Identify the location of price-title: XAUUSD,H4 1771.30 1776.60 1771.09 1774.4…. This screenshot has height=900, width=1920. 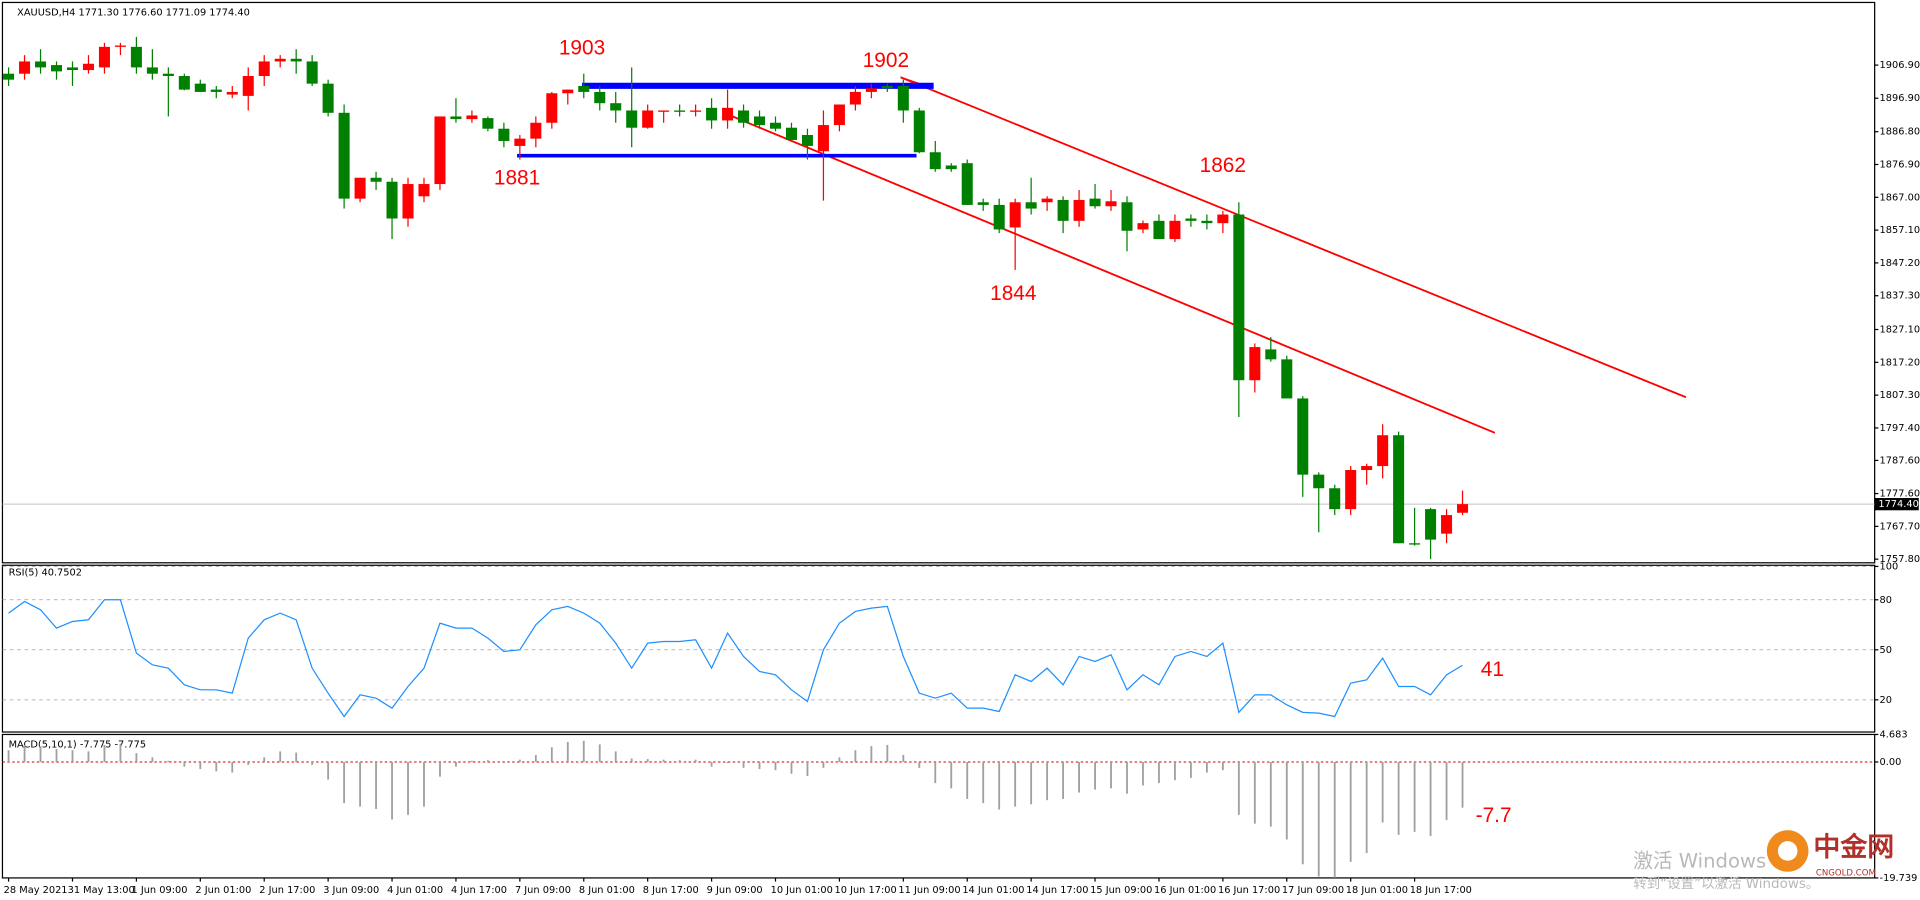
(133, 12).